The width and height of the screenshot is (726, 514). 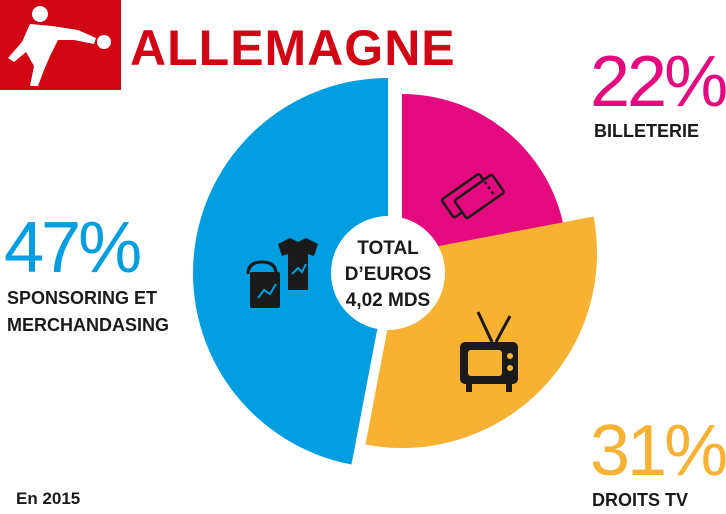 I want to click on center-label-line-2: D’EUROS, so click(x=388, y=274).